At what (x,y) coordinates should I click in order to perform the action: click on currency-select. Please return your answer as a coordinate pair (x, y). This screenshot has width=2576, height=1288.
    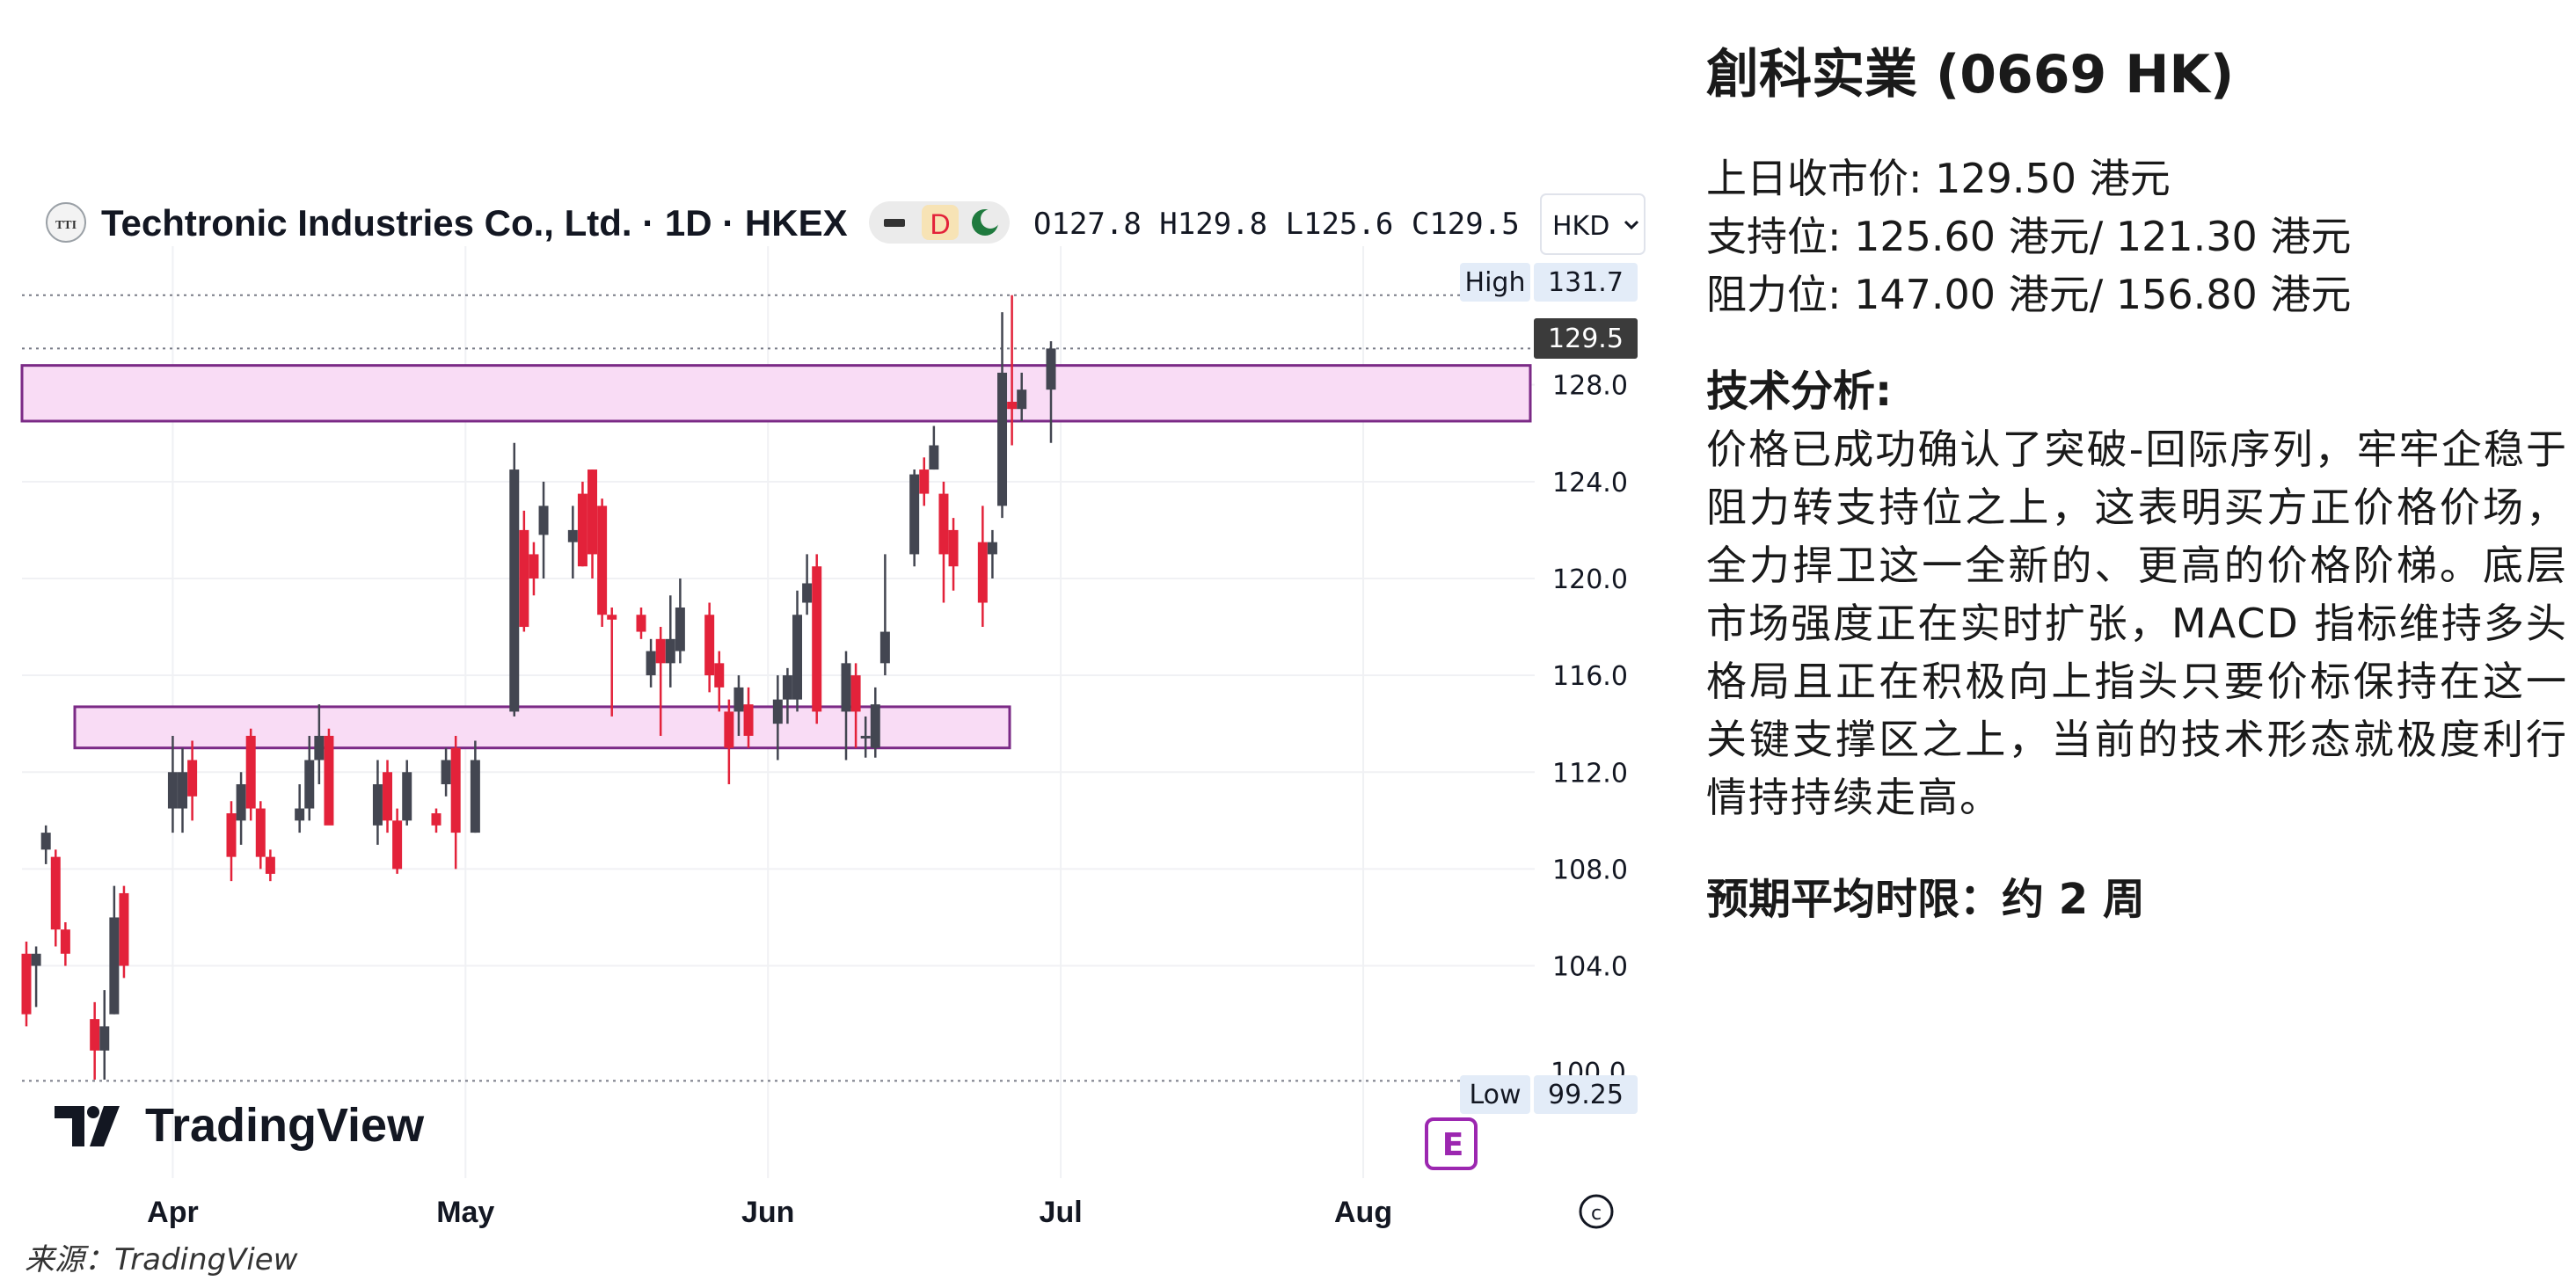
    Looking at the image, I should click on (1593, 224).